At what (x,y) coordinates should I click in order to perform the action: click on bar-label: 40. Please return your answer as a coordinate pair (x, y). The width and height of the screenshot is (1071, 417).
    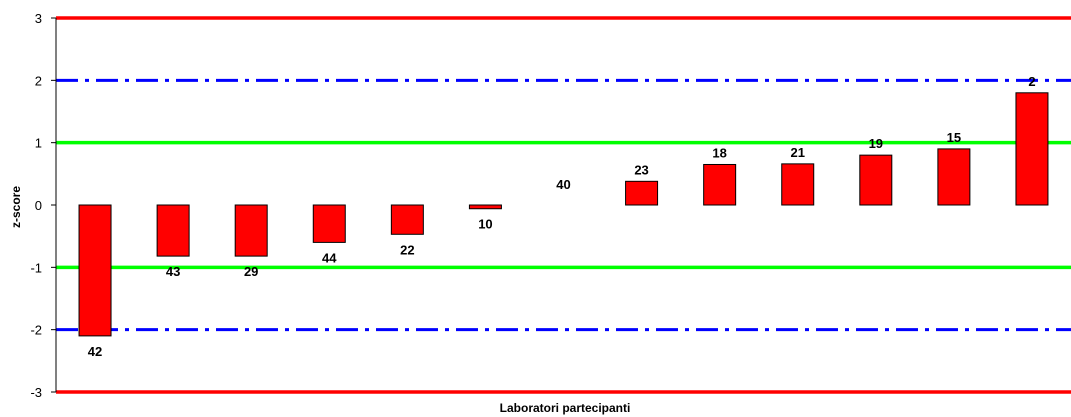
    Looking at the image, I should click on (563, 184).